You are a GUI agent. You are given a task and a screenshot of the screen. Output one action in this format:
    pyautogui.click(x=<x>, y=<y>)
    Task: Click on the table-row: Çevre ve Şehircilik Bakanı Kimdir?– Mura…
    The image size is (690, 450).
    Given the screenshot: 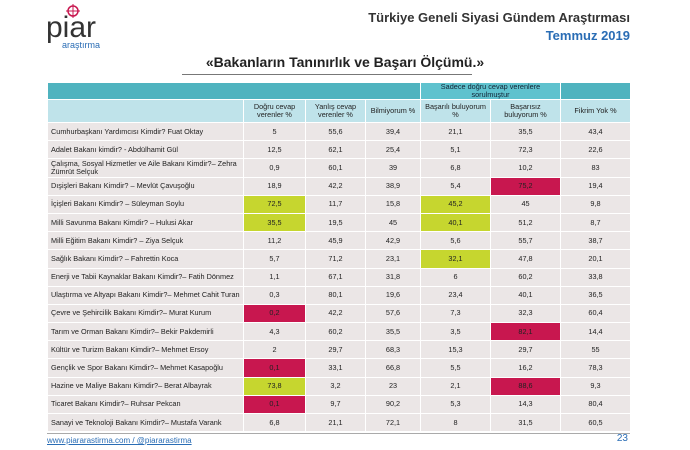 What is the action you would take?
    pyautogui.click(x=339, y=313)
    